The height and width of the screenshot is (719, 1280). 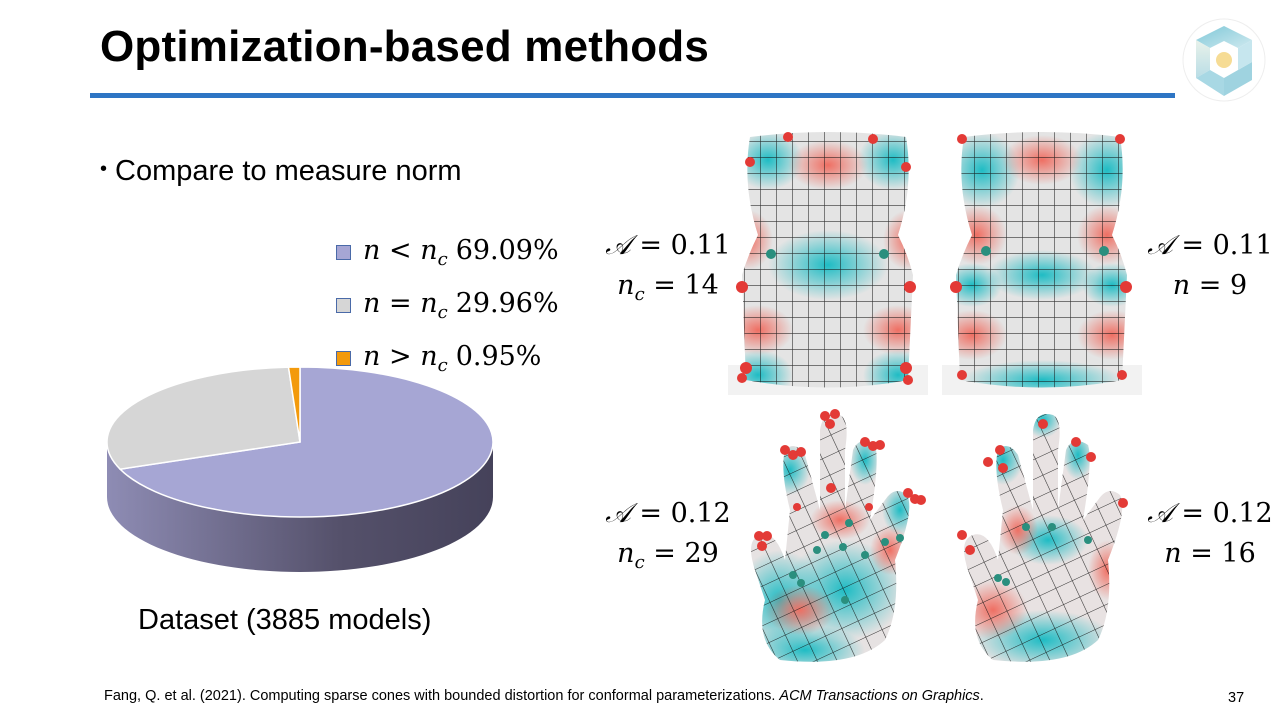 What do you see at coordinates (632, 95) in the screenshot?
I see `title-underline` at bounding box center [632, 95].